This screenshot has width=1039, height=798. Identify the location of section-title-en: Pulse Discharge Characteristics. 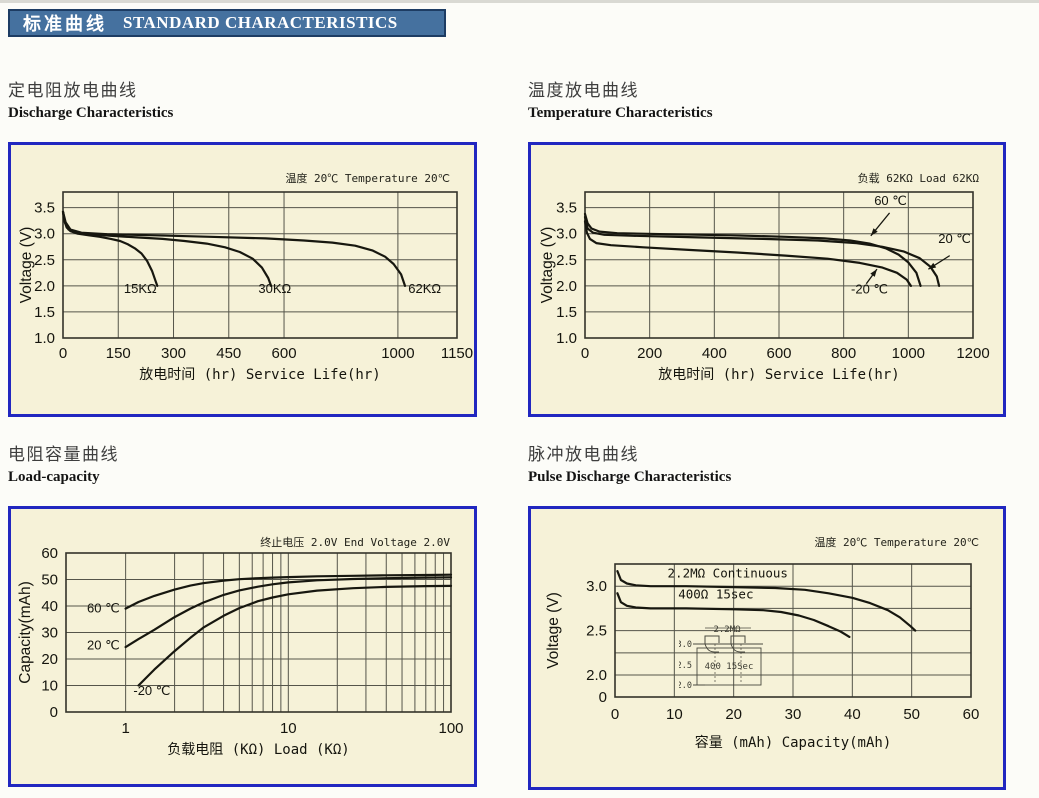
(630, 477).